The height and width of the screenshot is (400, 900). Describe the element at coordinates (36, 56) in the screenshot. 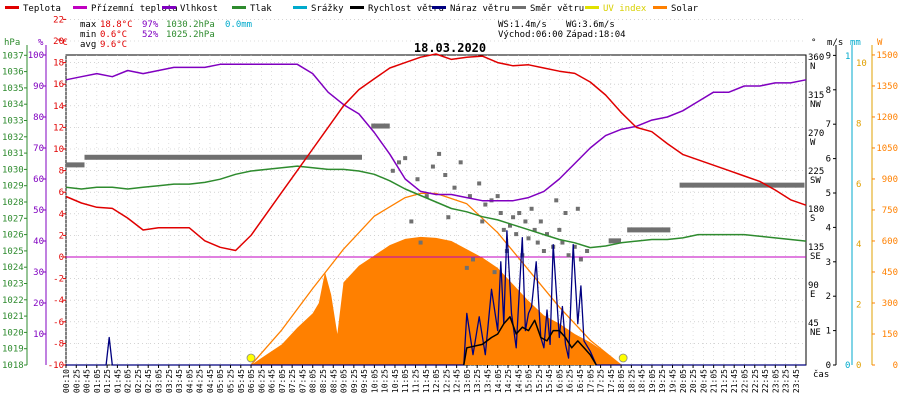

I see `tick-label-pct: 100` at that location.